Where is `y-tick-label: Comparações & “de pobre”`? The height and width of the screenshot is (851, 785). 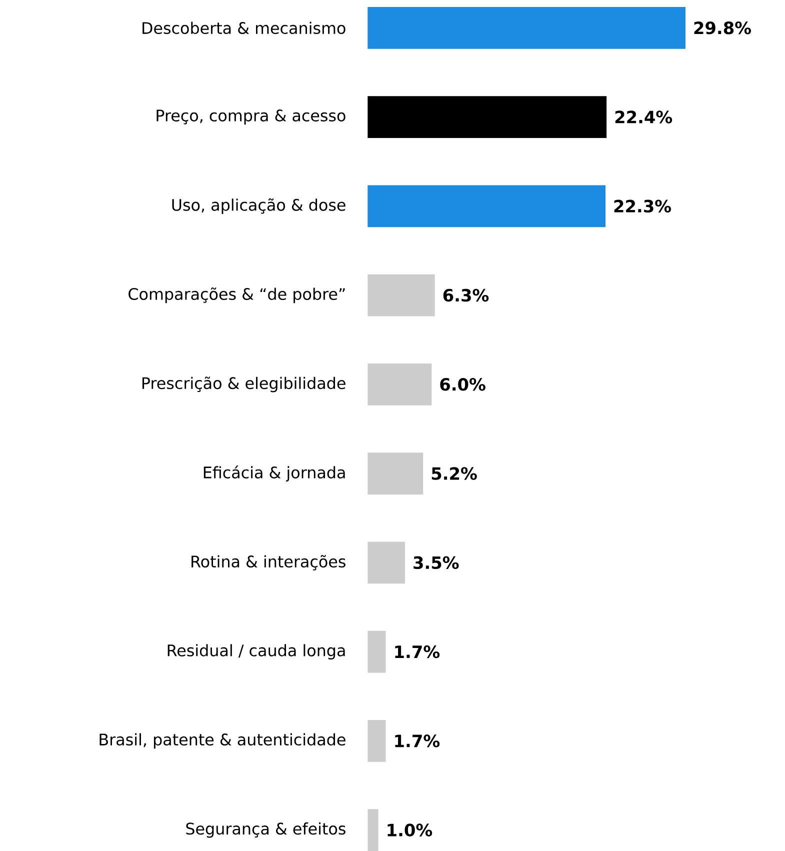 y-tick-label: Comparações & “de pobre” is located at coordinates (236, 295).